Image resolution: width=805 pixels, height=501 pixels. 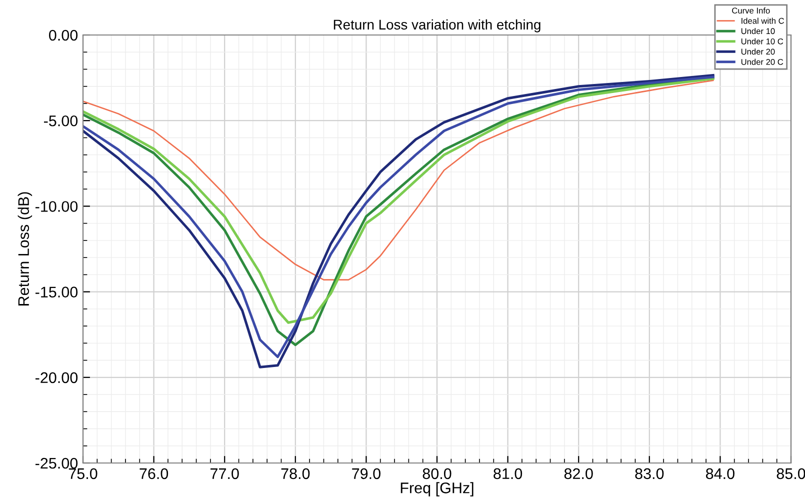 What do you see at coordinates (758, 51) in the screenshot?
I see `legend-label: Under 20` at bounding box center [758, 51].